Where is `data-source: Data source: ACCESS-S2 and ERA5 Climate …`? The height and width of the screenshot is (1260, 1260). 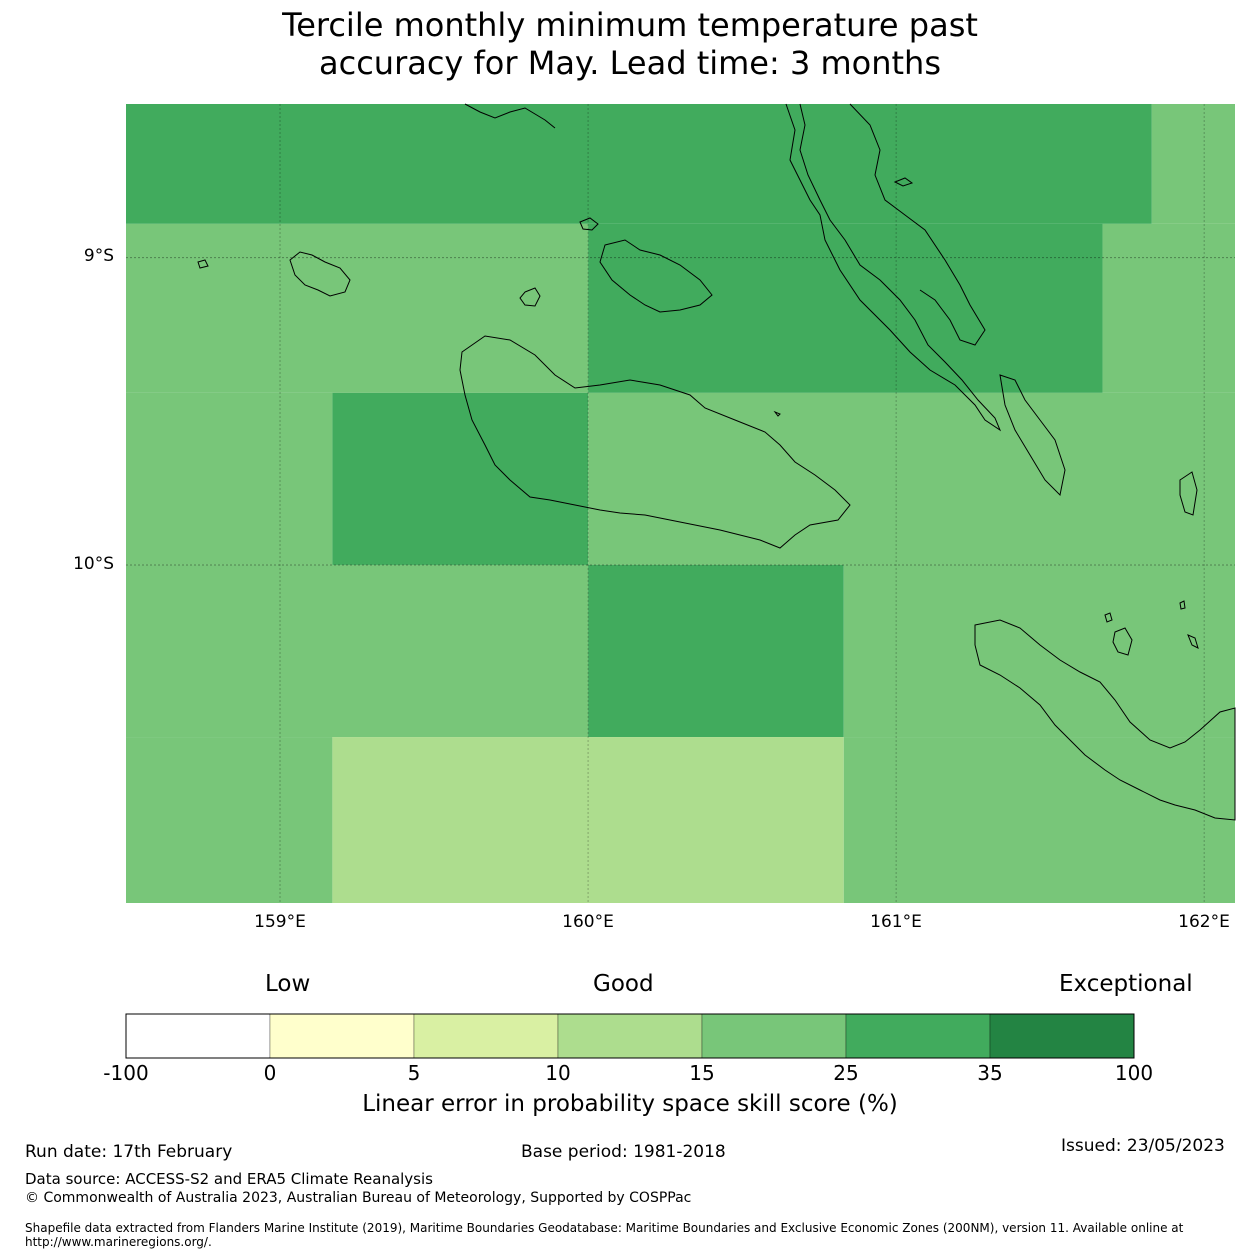
data-source: Data source: ACCESS-S2 and ERA5 Climate … is located at coordinates (229, 1179).